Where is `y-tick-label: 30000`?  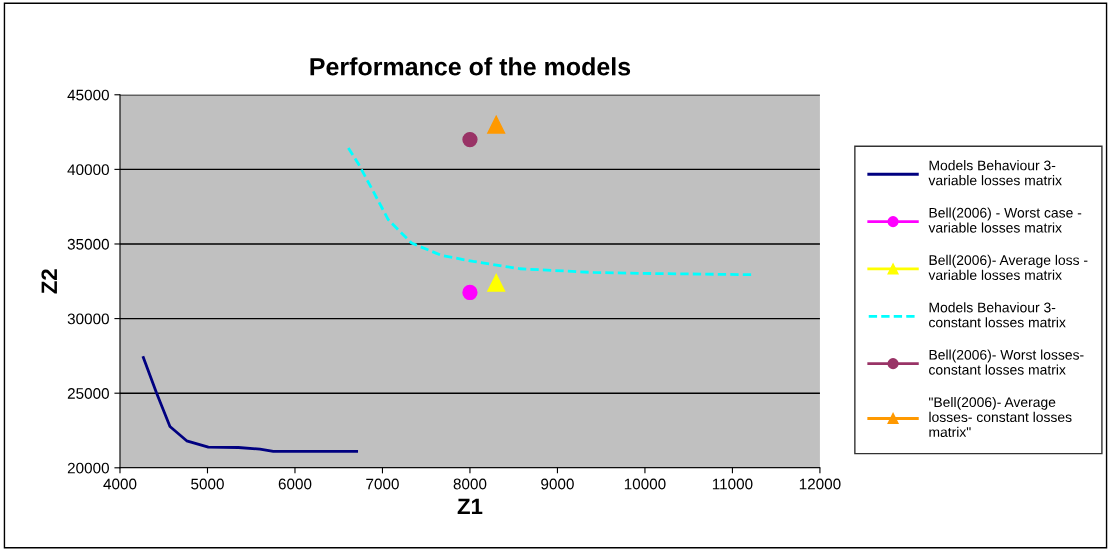 y-tick-label: 30000 is located at coordinates (88, 319).